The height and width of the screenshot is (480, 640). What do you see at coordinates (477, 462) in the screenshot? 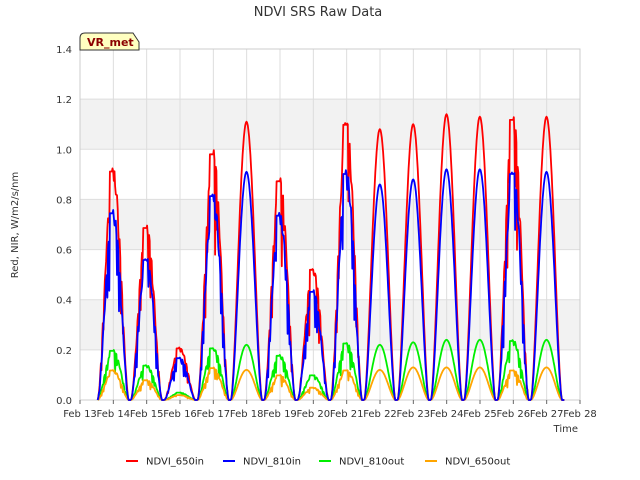
I see `legend-label: NDVI_650out` at bounding box center [477, 462].